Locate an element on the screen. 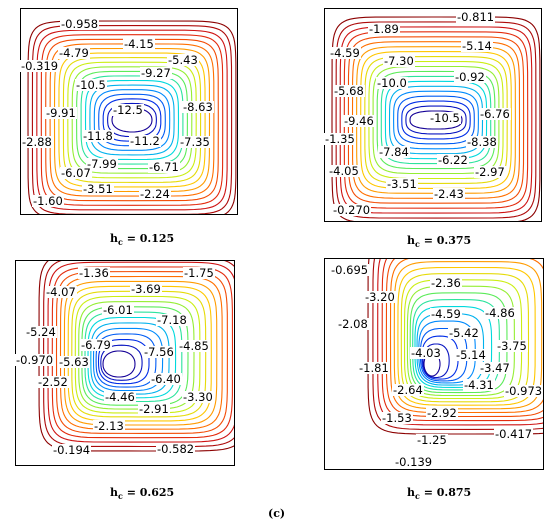  contour-label: -4.15 is located at coordinates (139, 44).